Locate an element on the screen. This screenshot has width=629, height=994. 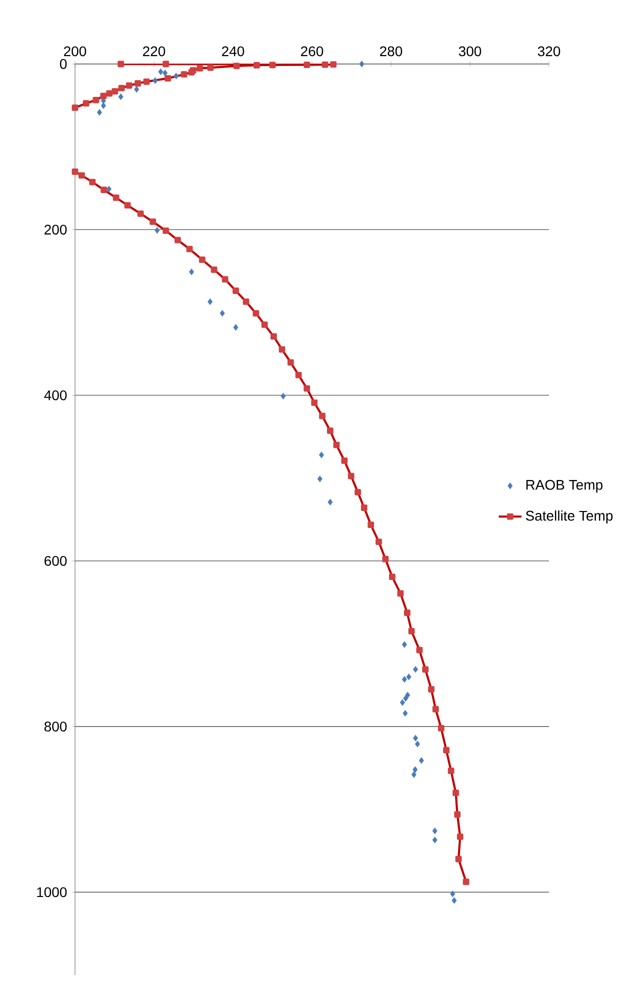
x-tick-label: 260 is located at coordinates (312, 51).